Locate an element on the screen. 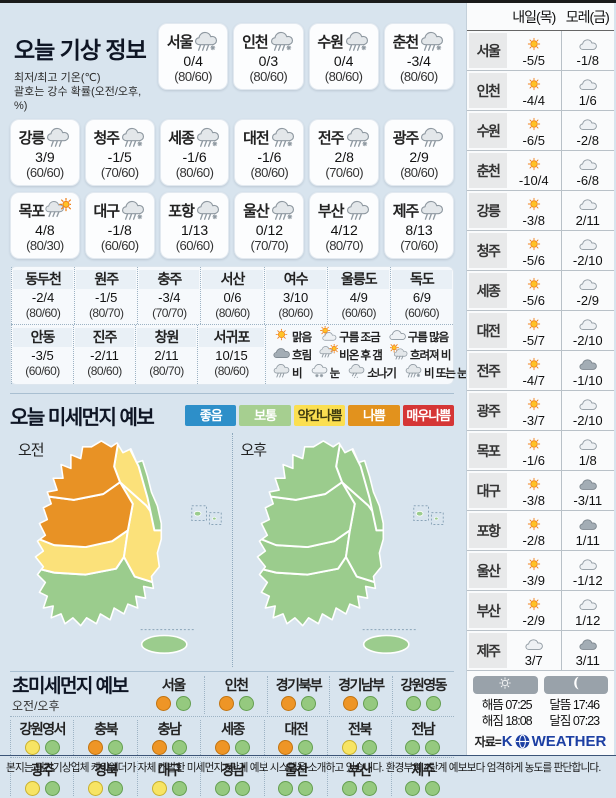 The image size is (616, 798). city-name: 제주 is located at coordinates (488, 650).